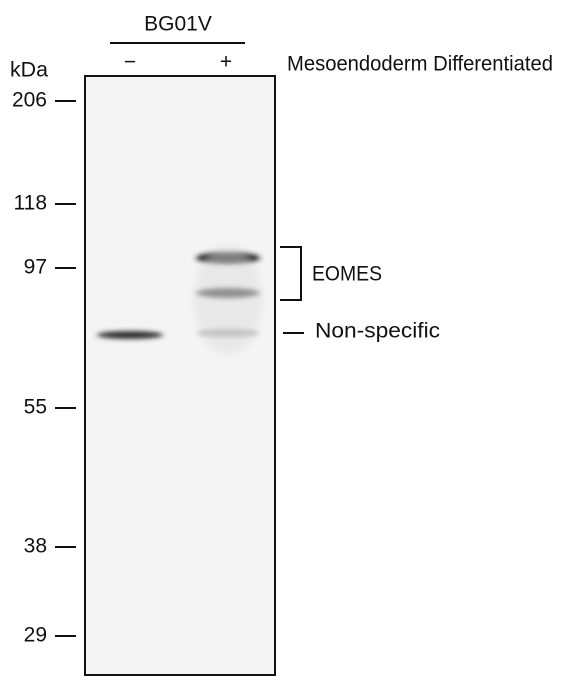 This screenshot has width=576, height=684. Describe the element at coordinates (226, 62) in the screenshot. I see `lane-label: +` at that location.